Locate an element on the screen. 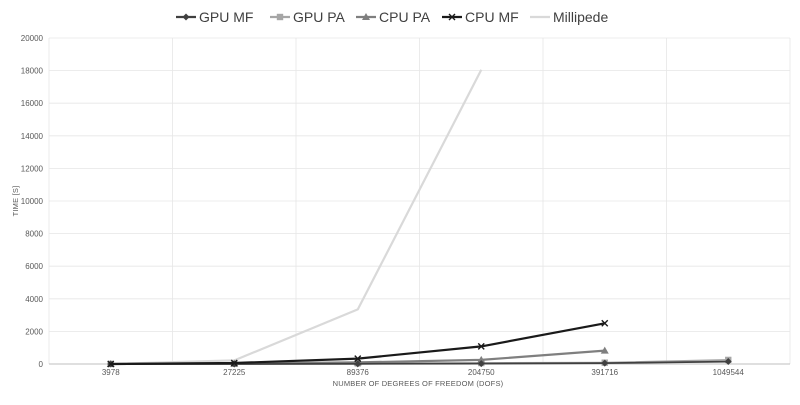 The height and width of the screenshot is (405, 800). x-axis-title: NUMBER OF DEGREES OF FREEDOM (DOFS) is located at coordinates (418, 383).